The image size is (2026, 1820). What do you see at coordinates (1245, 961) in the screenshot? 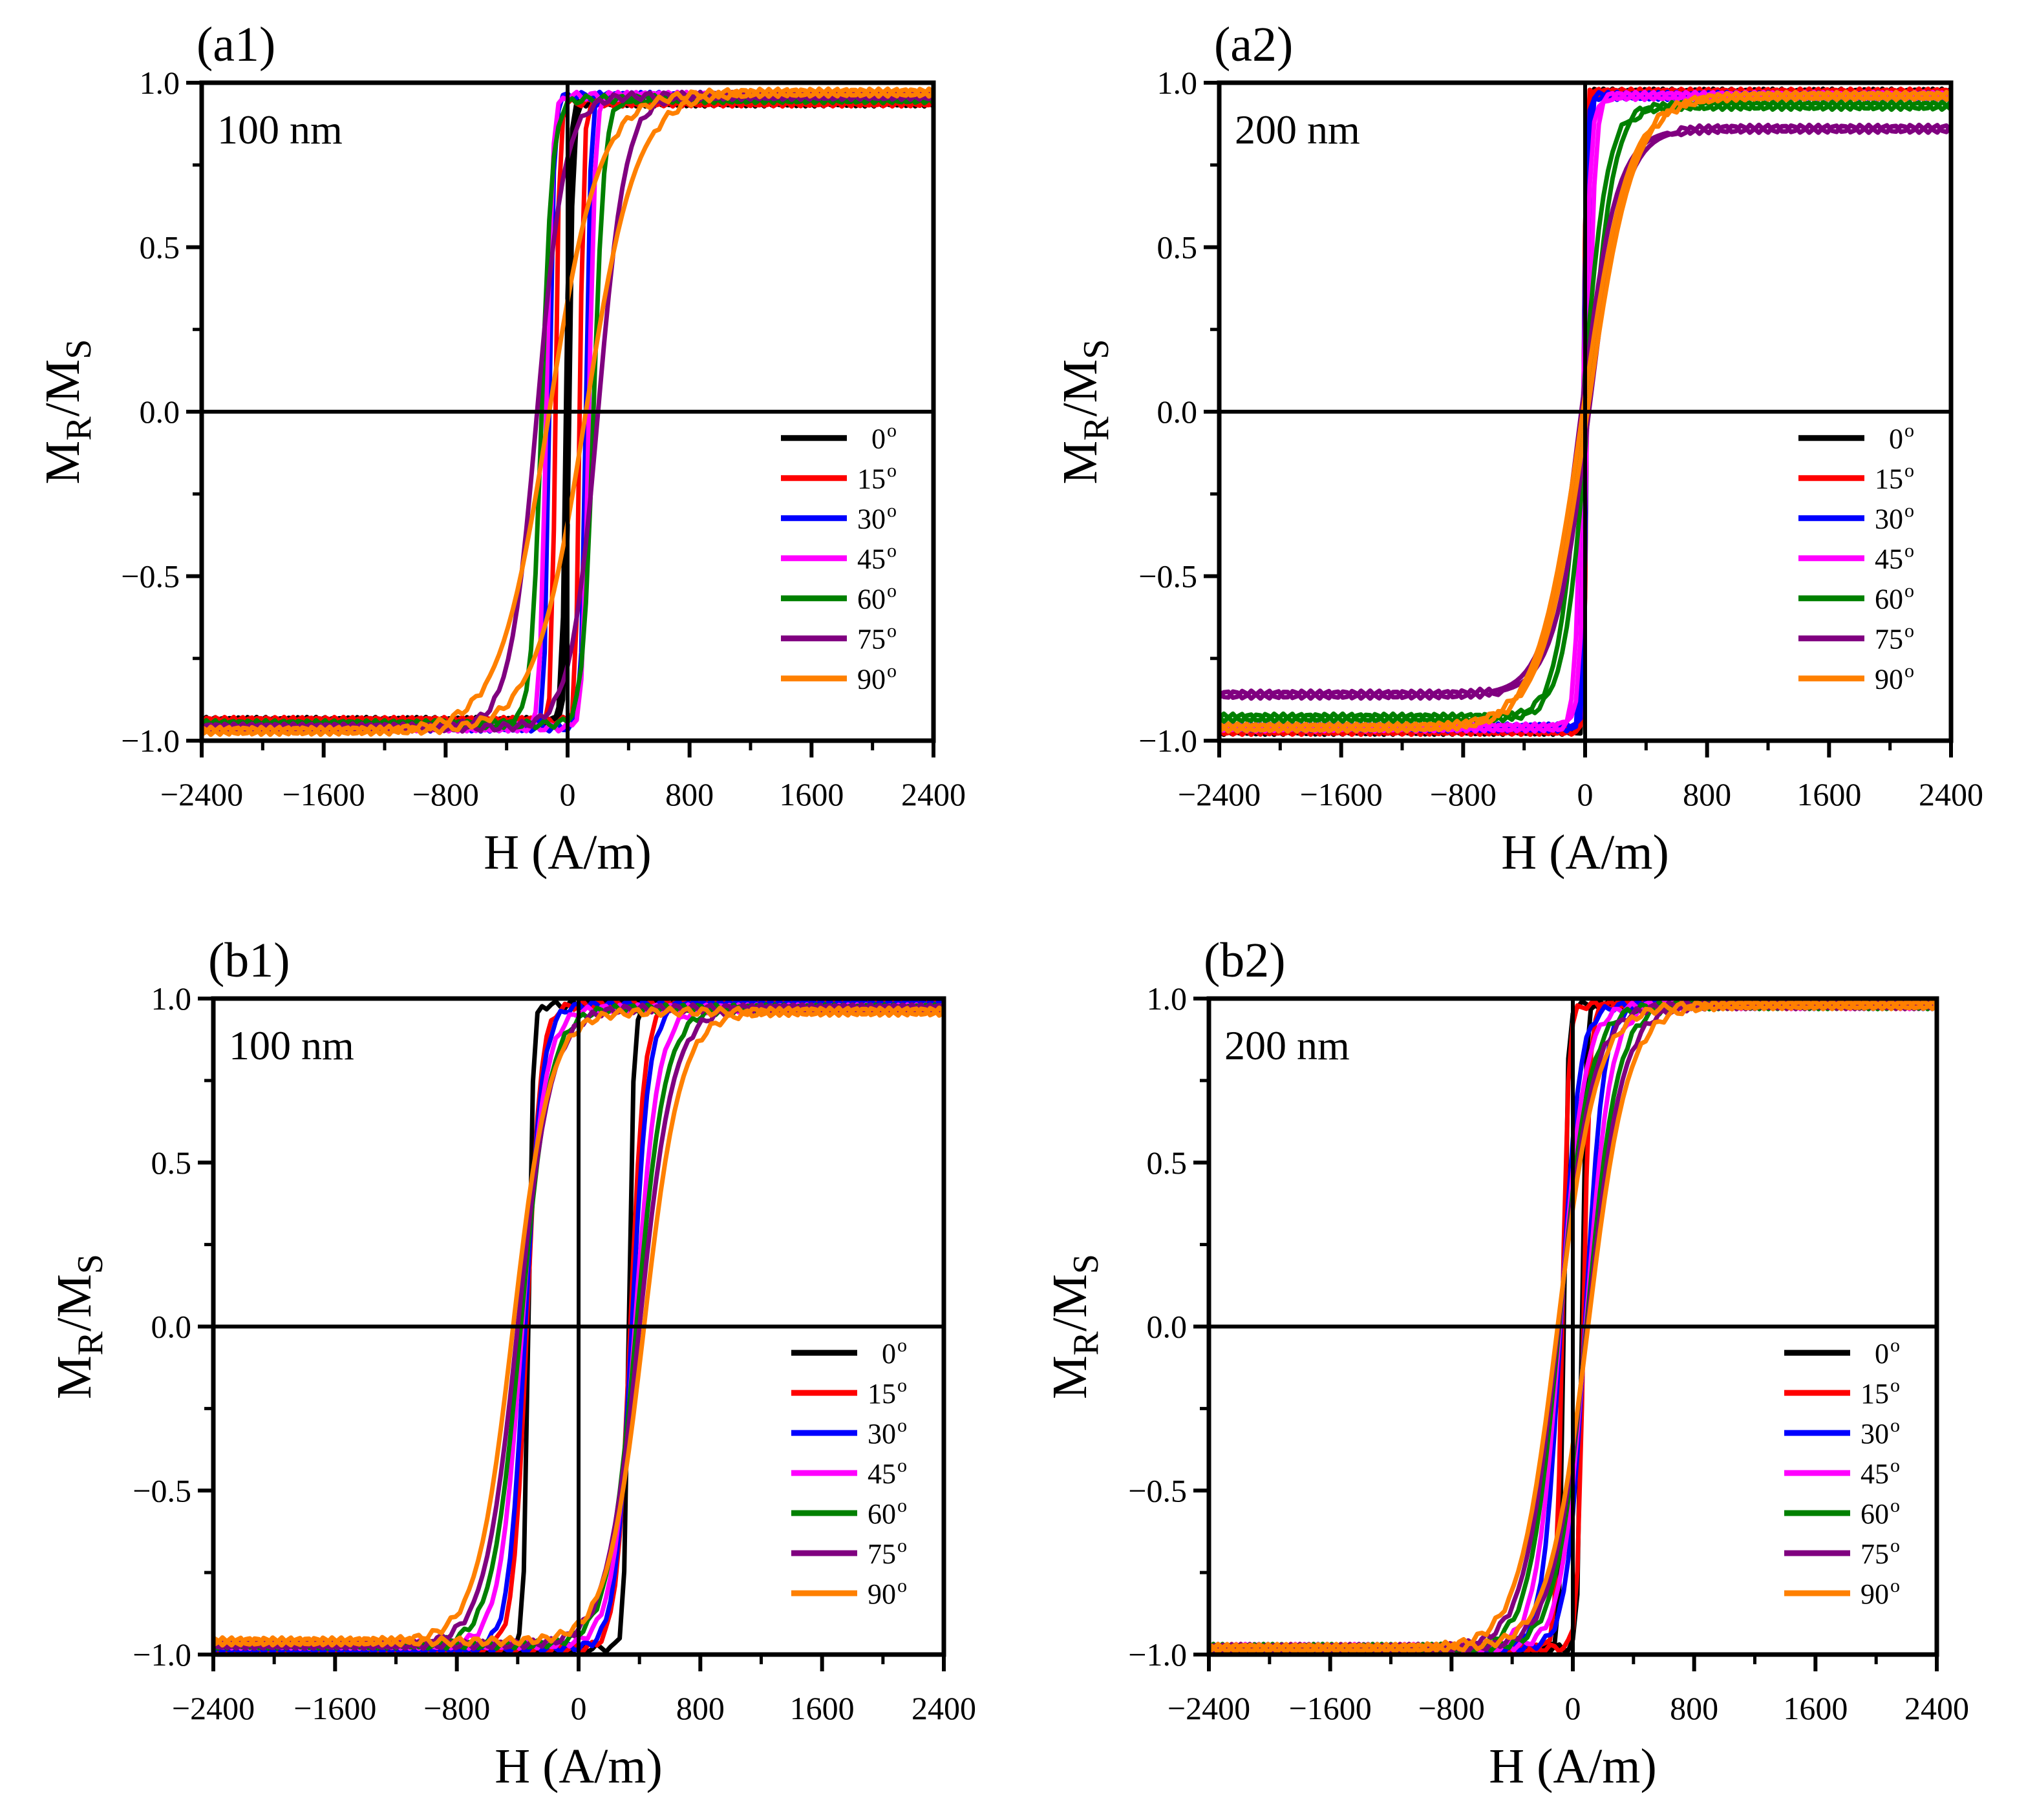
I see `panel-label: (b2)` at bounding box center [1245, 961].